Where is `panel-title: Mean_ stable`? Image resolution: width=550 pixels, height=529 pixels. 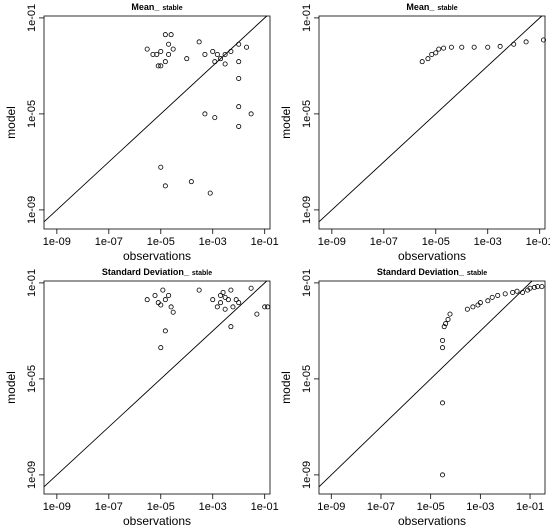 panel-title: Mean_ stable is located at coordinates (431, 7).